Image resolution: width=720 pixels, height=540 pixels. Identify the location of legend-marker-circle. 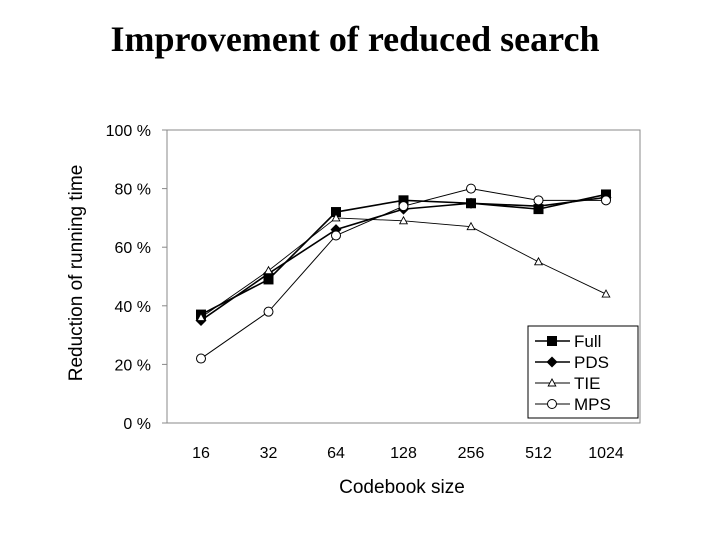
(552, 404).